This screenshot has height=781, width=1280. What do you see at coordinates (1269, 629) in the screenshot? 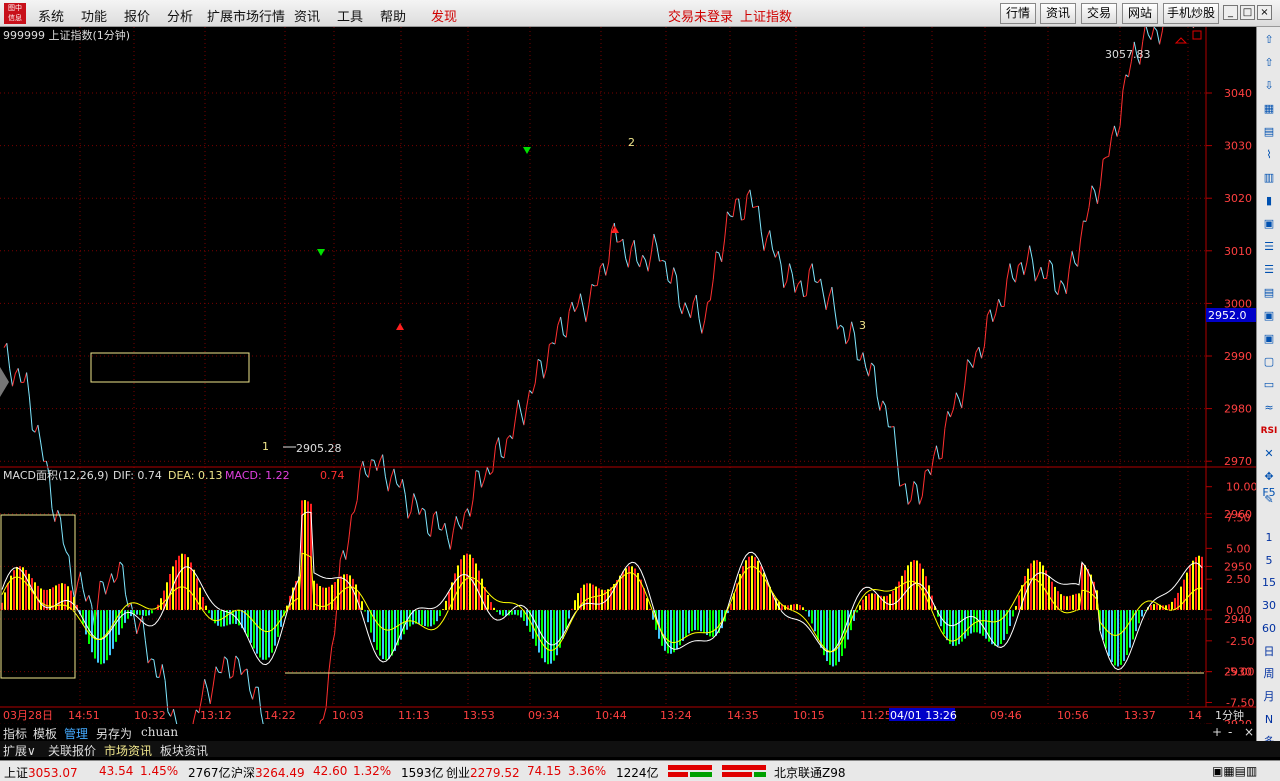
I see `period-button: 60` at bounding box center [1269, 629].